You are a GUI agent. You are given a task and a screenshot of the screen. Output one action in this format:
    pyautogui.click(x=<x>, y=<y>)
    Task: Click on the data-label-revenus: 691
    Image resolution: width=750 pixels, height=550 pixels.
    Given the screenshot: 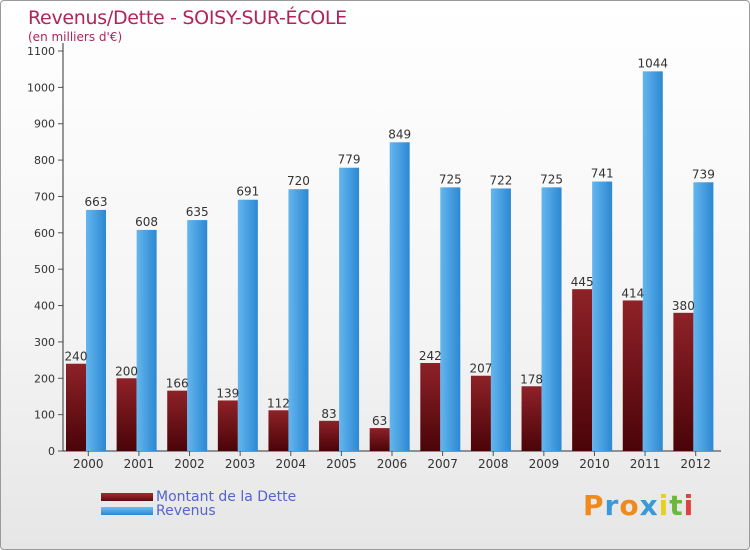 What is the action you would take?
    pyautogui.click(x=247, y=192)
    